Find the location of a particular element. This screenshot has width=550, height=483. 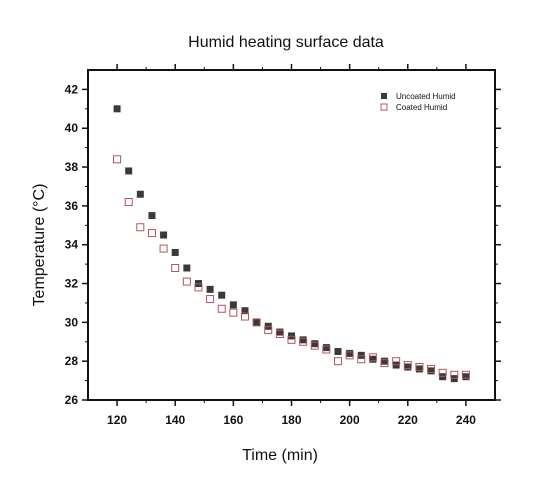

x-tick-label: 220 is located at coordinates (408, 420).